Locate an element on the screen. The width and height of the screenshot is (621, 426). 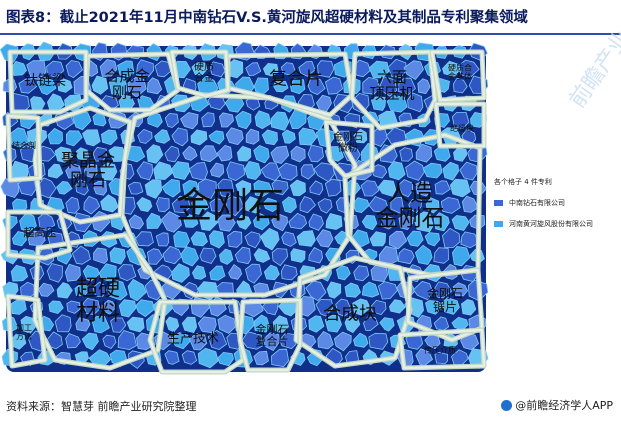
region-label: 加工方法 is located at coordinates (24, 331).